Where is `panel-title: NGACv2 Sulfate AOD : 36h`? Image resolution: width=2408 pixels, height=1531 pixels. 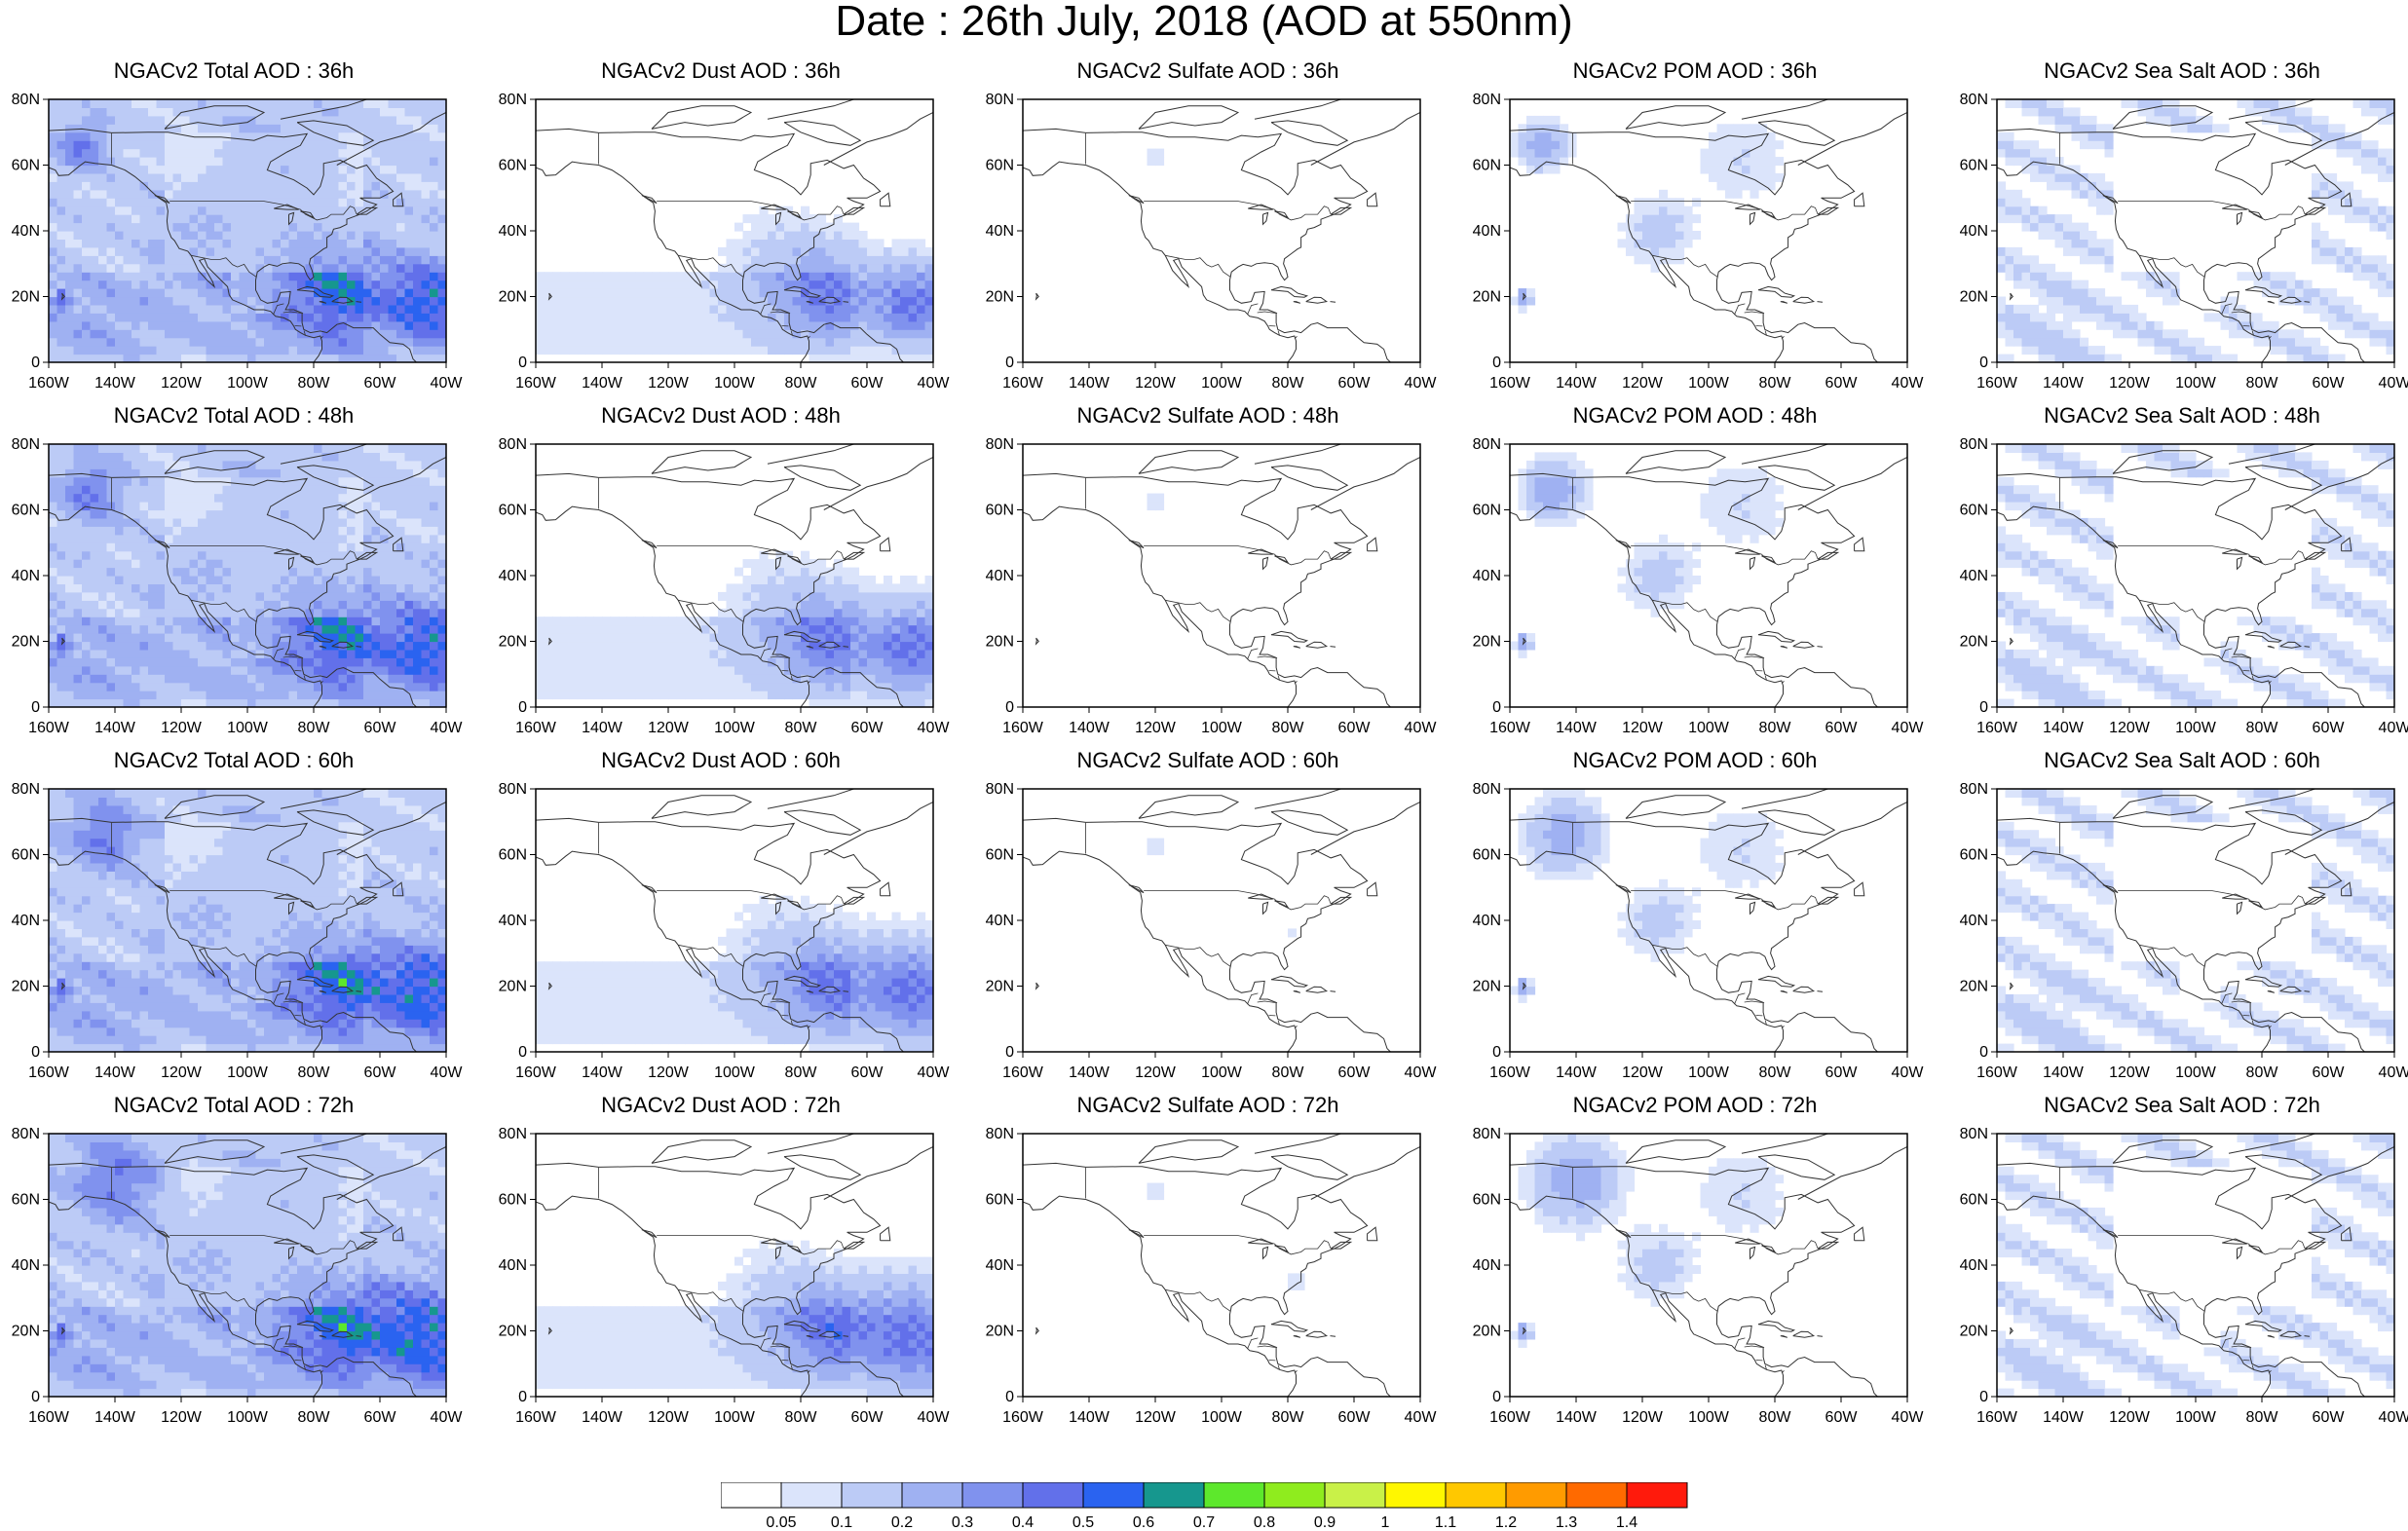
panel-title: NGACv2 Sulfate AOD : 36h is located at coordinates (1207, 70).